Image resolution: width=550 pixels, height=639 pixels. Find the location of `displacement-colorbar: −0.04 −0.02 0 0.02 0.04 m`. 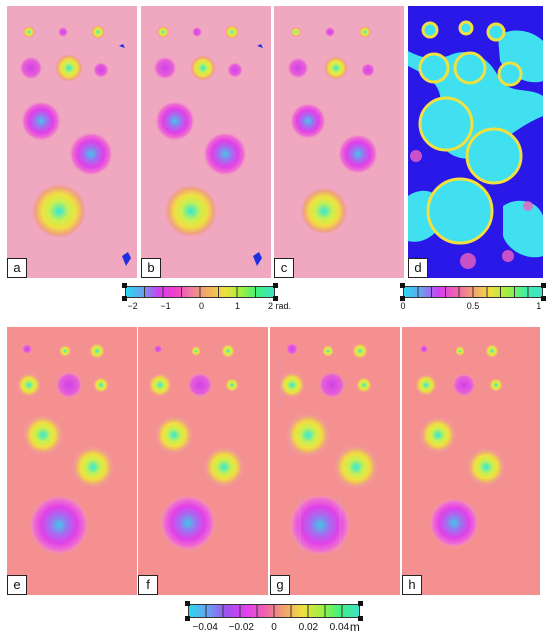

displacement-colorbar: −0.04 −0.02 0 0.02 0.04 m is located at coordinates (275, 619).